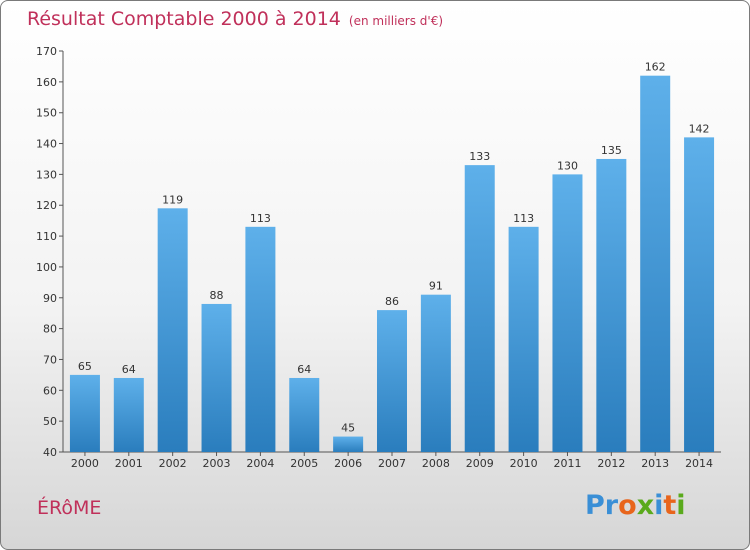 Image resolution: width=750 pixels, height=550 pixels. Describe the element at coordinates (128, 414) in the screenshot. I see `bar-2001` at that location.